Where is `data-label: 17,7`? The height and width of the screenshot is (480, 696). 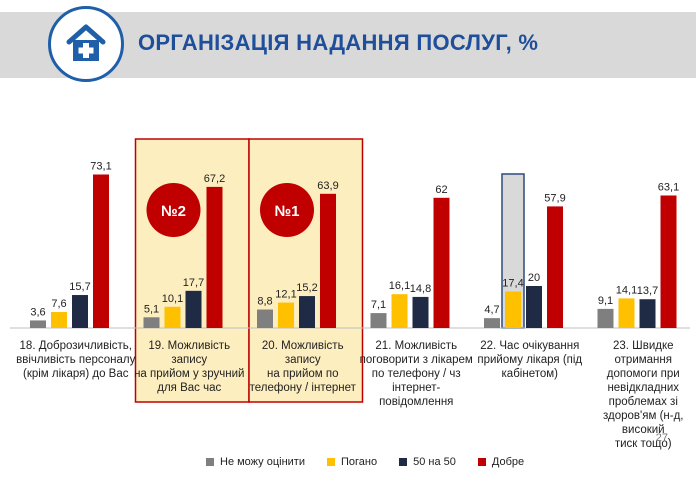 data-label: 17,7 is located at coordinates (193, 283).